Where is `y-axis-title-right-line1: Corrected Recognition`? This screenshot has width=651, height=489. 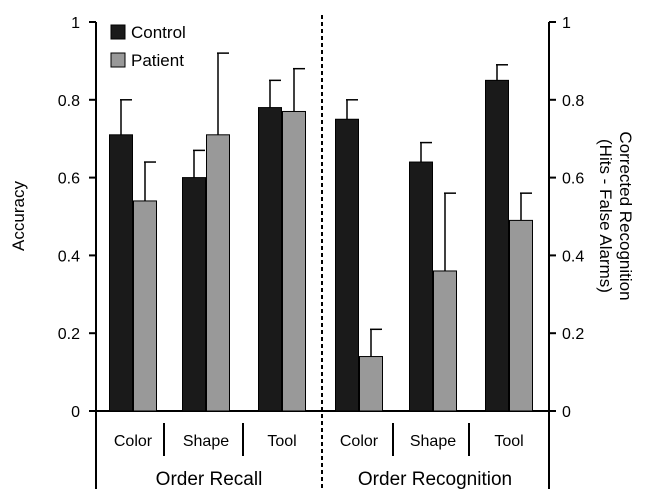
y-axis-title-right-line1: Corrected Recognition is located at coordinates (625, 215).